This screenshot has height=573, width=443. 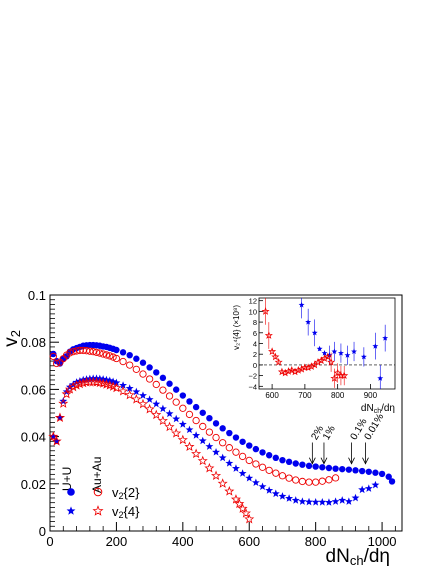 I want to click on inset-x-axis-label: dNch/dη, so click(x=378, y=409).